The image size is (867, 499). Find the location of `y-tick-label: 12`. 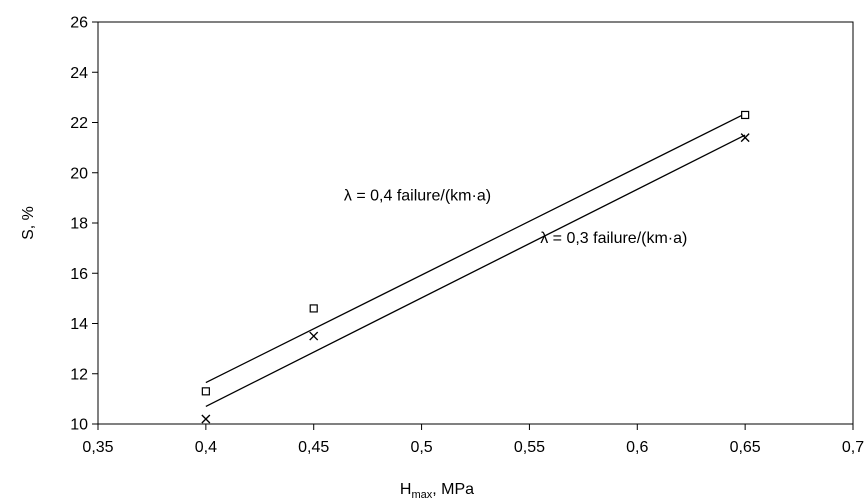

y-tick-label: 12 is located at coordinates (79, 374).